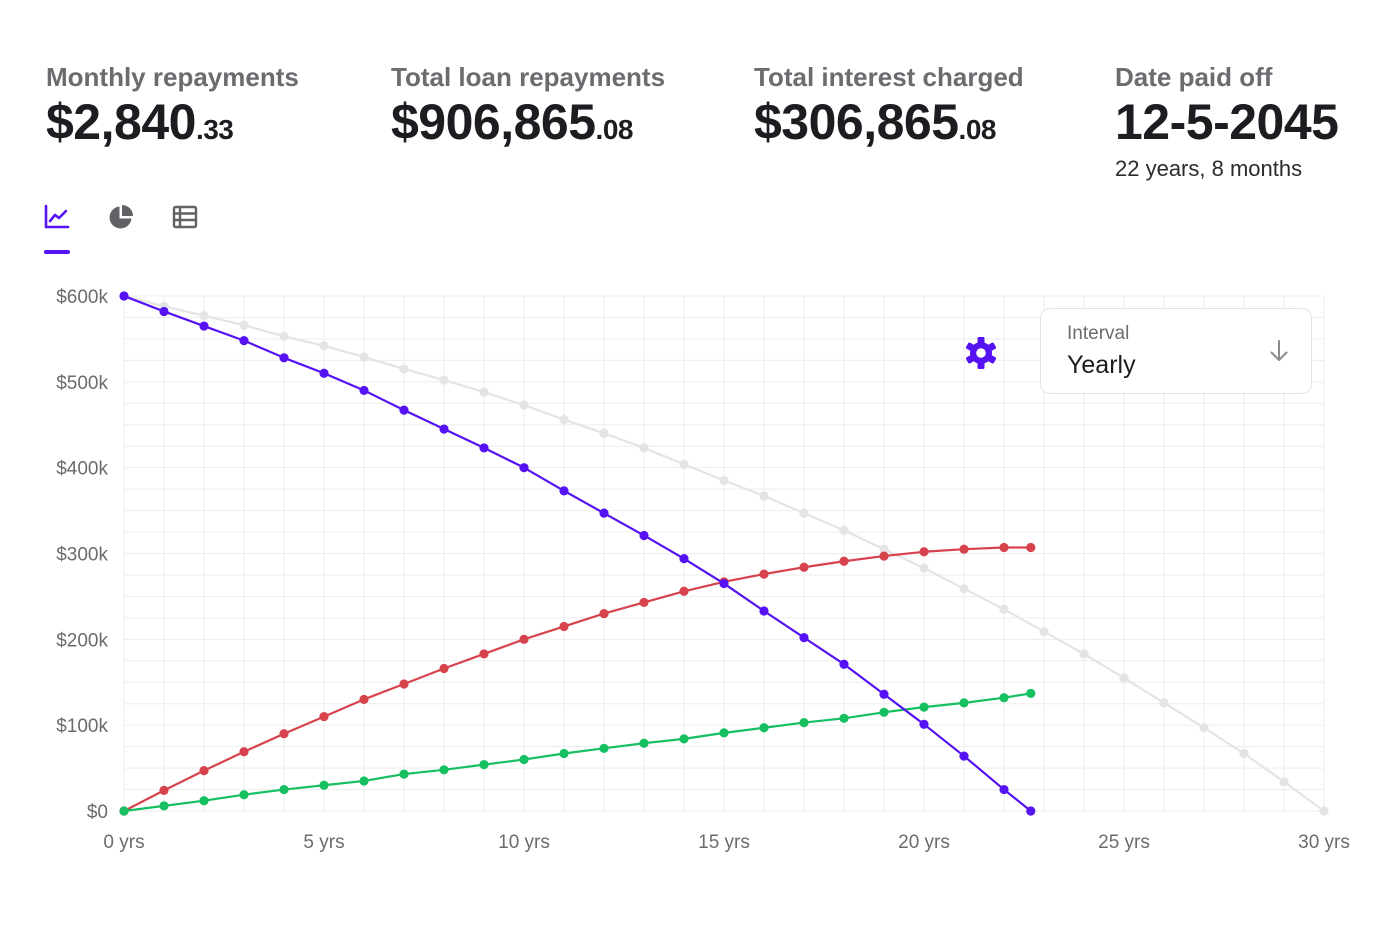 This screenshot has width=1400, height=933. I want to click on stat-label: Date paid off, so click(1194, 77).